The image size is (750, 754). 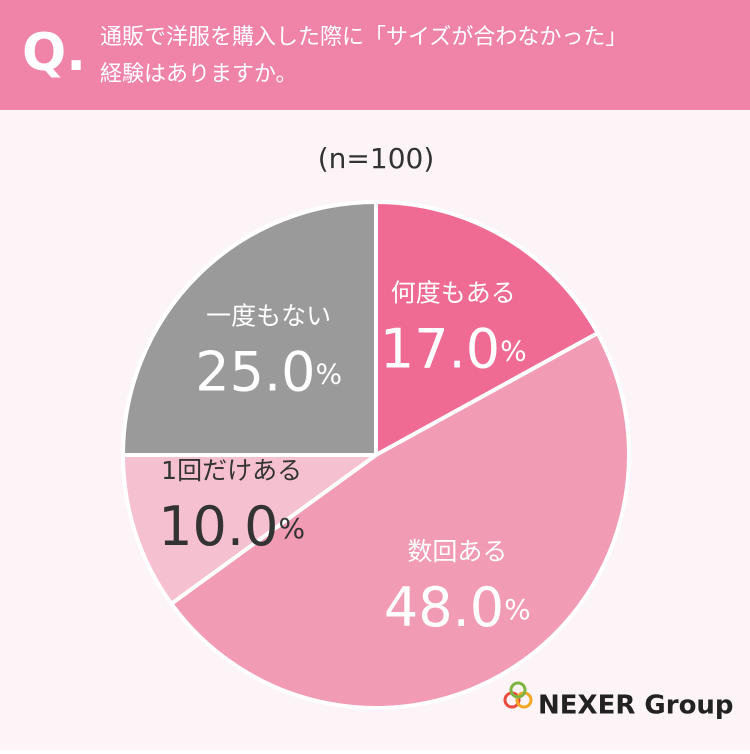 What do you see at coordinates (199, 74) in the screenshot?
I see `question-line: 経験はありますか。` at bounding box center [199, 74].